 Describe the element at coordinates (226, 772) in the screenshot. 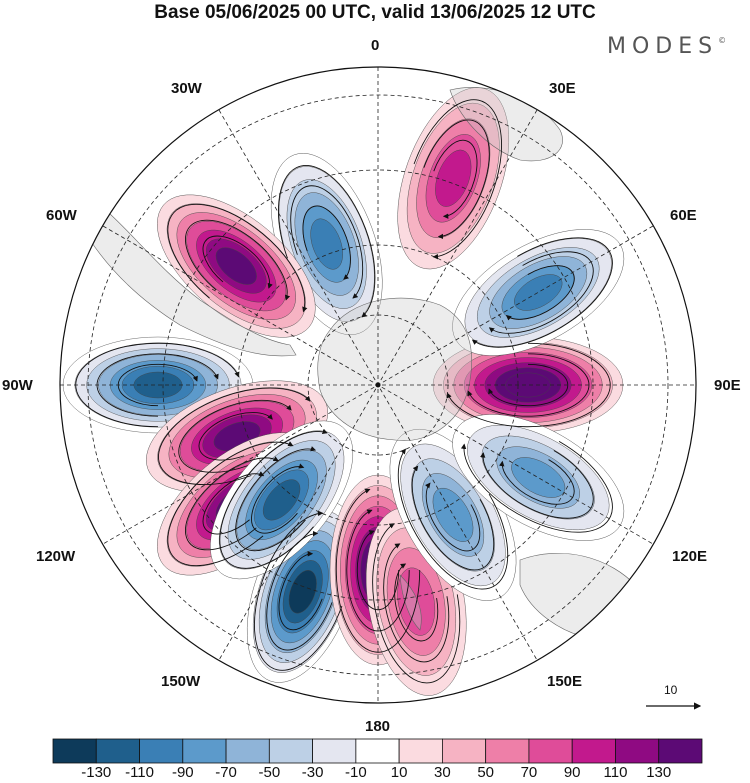

I see `colorbar-tick-label: -70` at that location.